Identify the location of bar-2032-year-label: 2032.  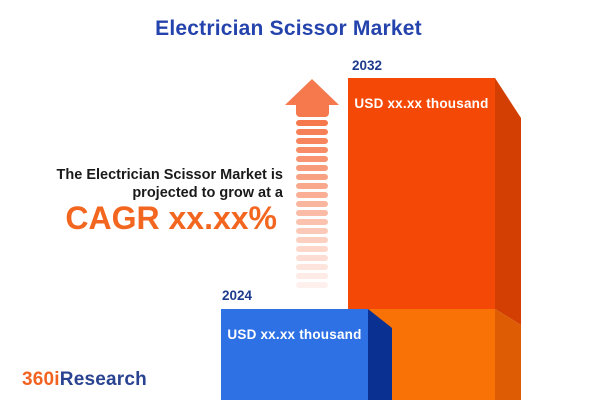
(367, 65).